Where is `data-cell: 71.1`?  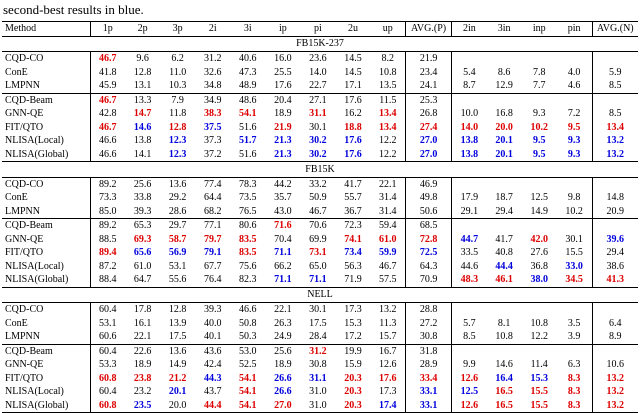 data-cell: 71.1 is located at coordinates (318, 279).